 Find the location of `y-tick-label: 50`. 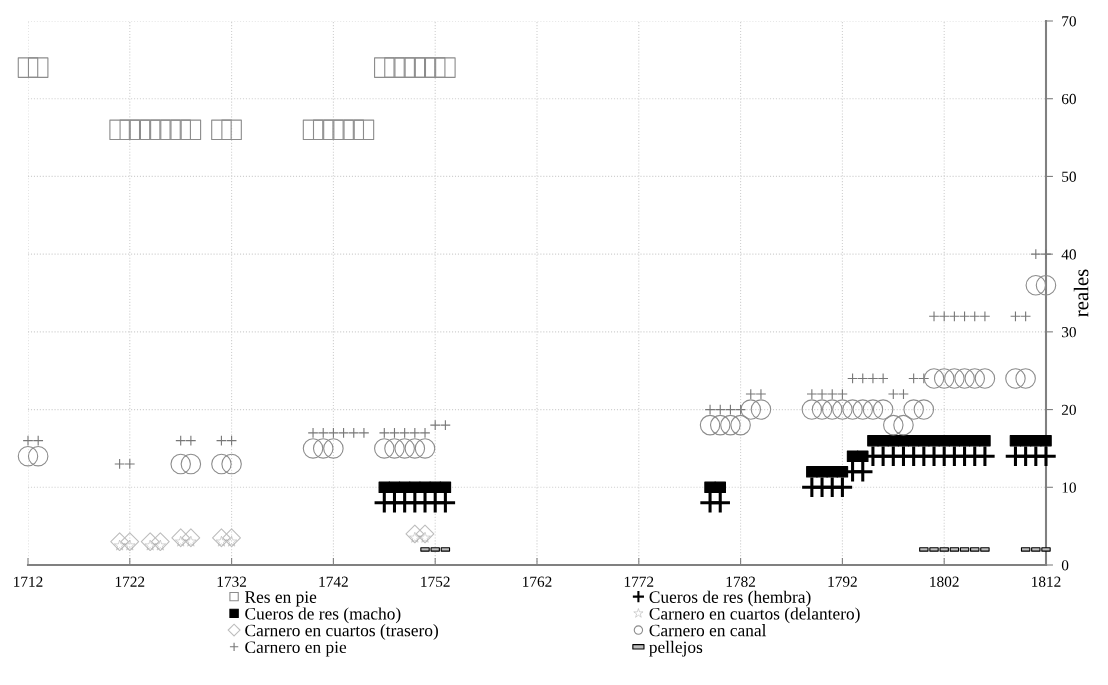

y-tick-label: 50 is located at coordinates (1069, 176).